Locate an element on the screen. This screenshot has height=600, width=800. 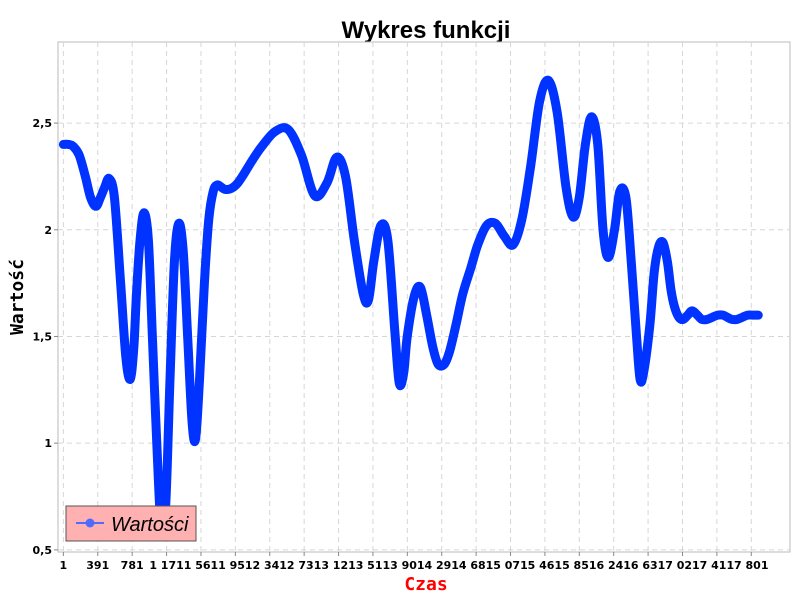
y-tick-label: 1,5 is located at coordinates (43, 336).